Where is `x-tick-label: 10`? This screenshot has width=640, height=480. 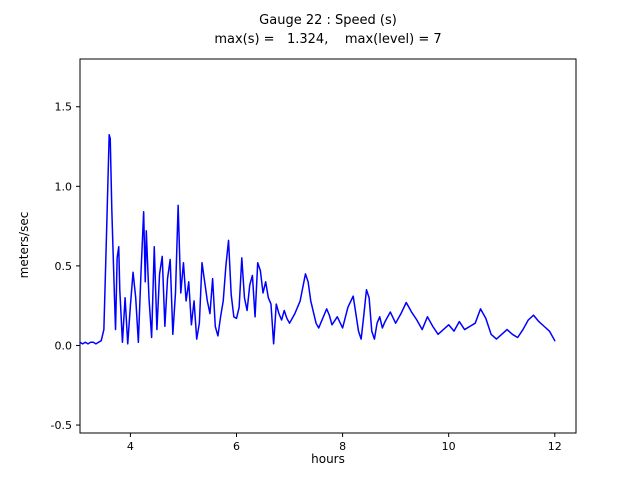 x-tick-label: 10 is located at coordinates (449, 446).